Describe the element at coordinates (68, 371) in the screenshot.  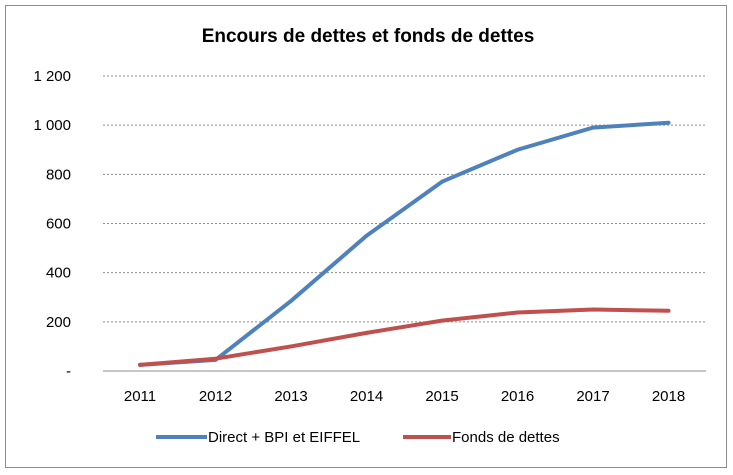
I see `y-tick-label: -` at that location.